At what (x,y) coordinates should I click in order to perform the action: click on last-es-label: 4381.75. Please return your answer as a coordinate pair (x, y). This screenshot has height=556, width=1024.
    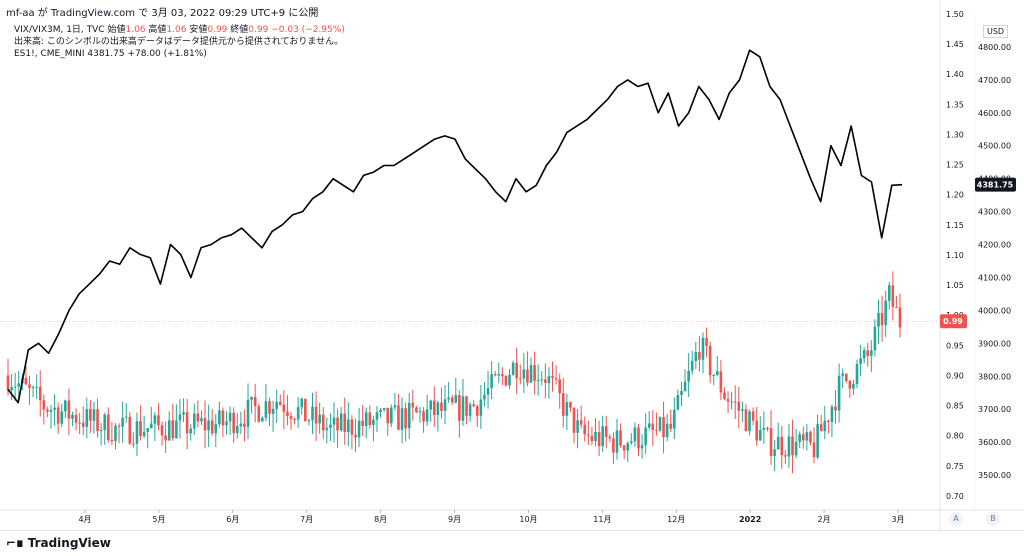
    Looking at the image, I should click on (995, 185).